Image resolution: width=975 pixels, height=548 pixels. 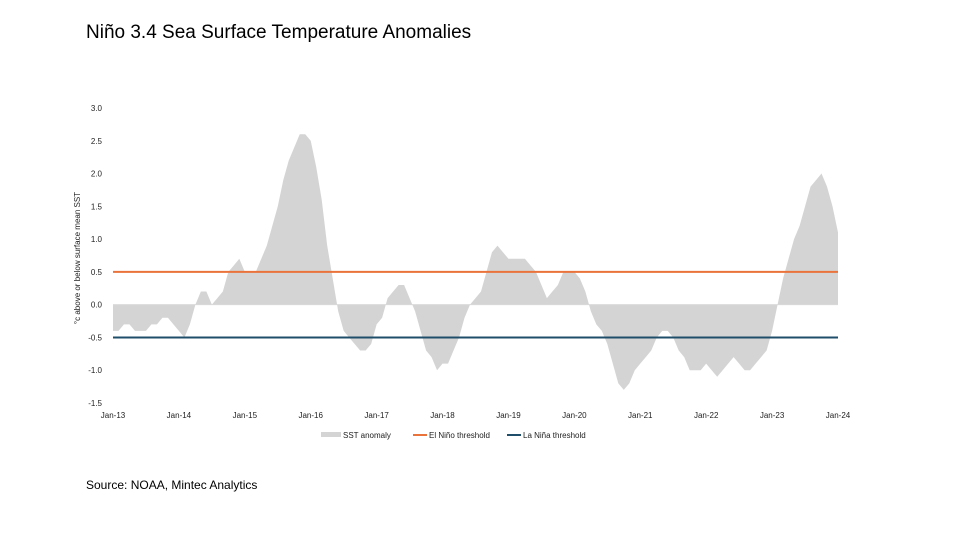 What do you see at coordinates (459, 435) in the screenshot?
I see `legend-el-nino-label: El Niño threshold` at bounding box center [459, 435].